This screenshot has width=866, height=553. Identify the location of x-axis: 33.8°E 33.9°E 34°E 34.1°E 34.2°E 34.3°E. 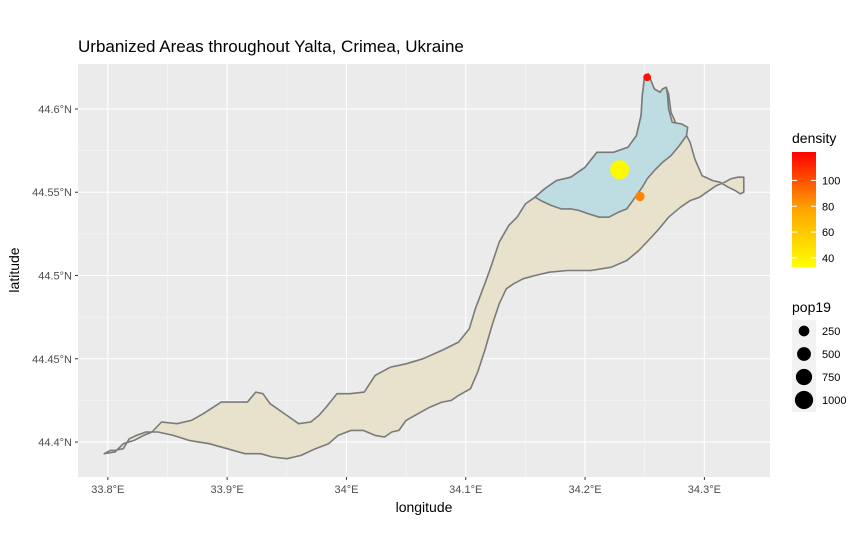
(406, 486).